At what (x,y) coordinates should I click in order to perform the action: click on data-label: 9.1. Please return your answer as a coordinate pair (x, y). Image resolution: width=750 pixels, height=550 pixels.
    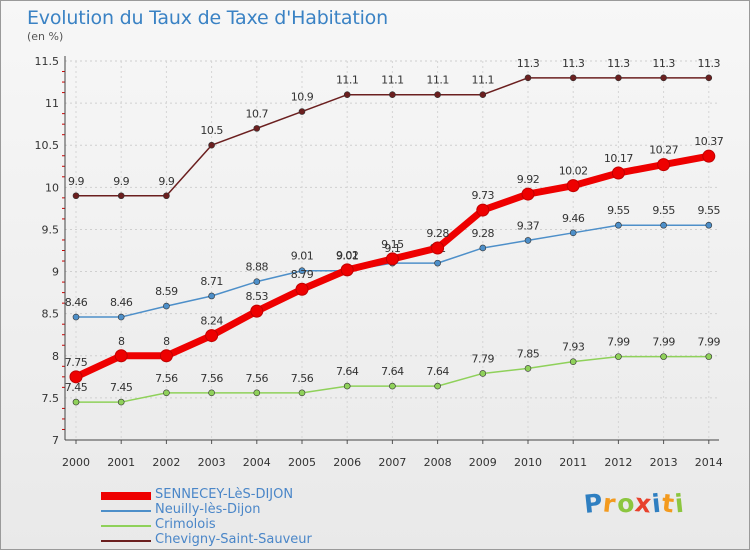
    Looking at the image, I should click on (392, 248).